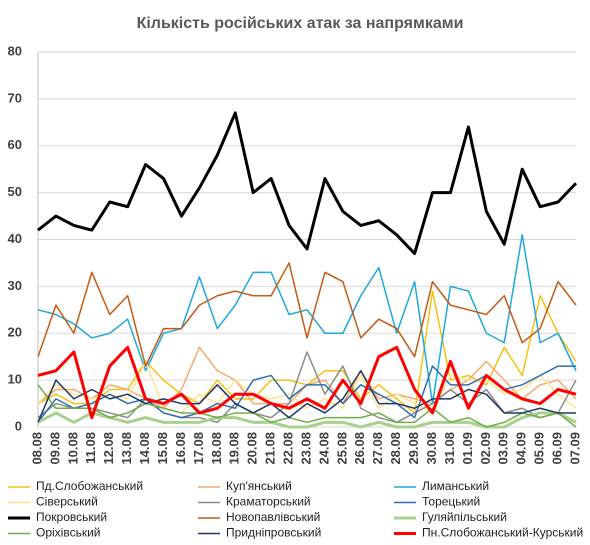 The image size is (590, 545). What do you see at coordinates (126, 448) in the screenshot?
I see `x-tick-label: 13.08` at bounding box center [126, 448].